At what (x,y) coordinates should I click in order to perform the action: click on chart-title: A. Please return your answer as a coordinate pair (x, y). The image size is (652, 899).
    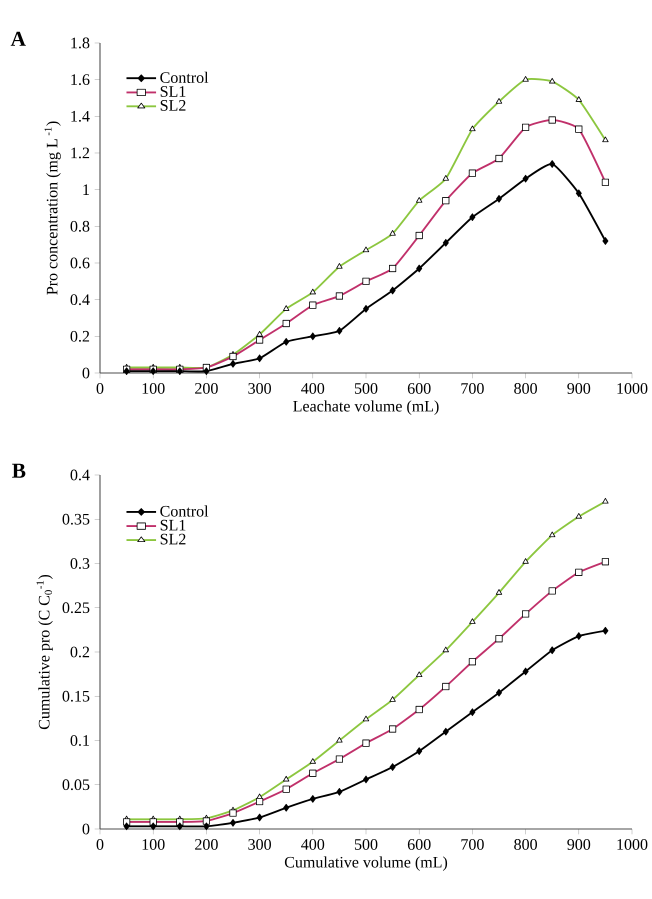
    Looking at the image, I should click on (18, 39).